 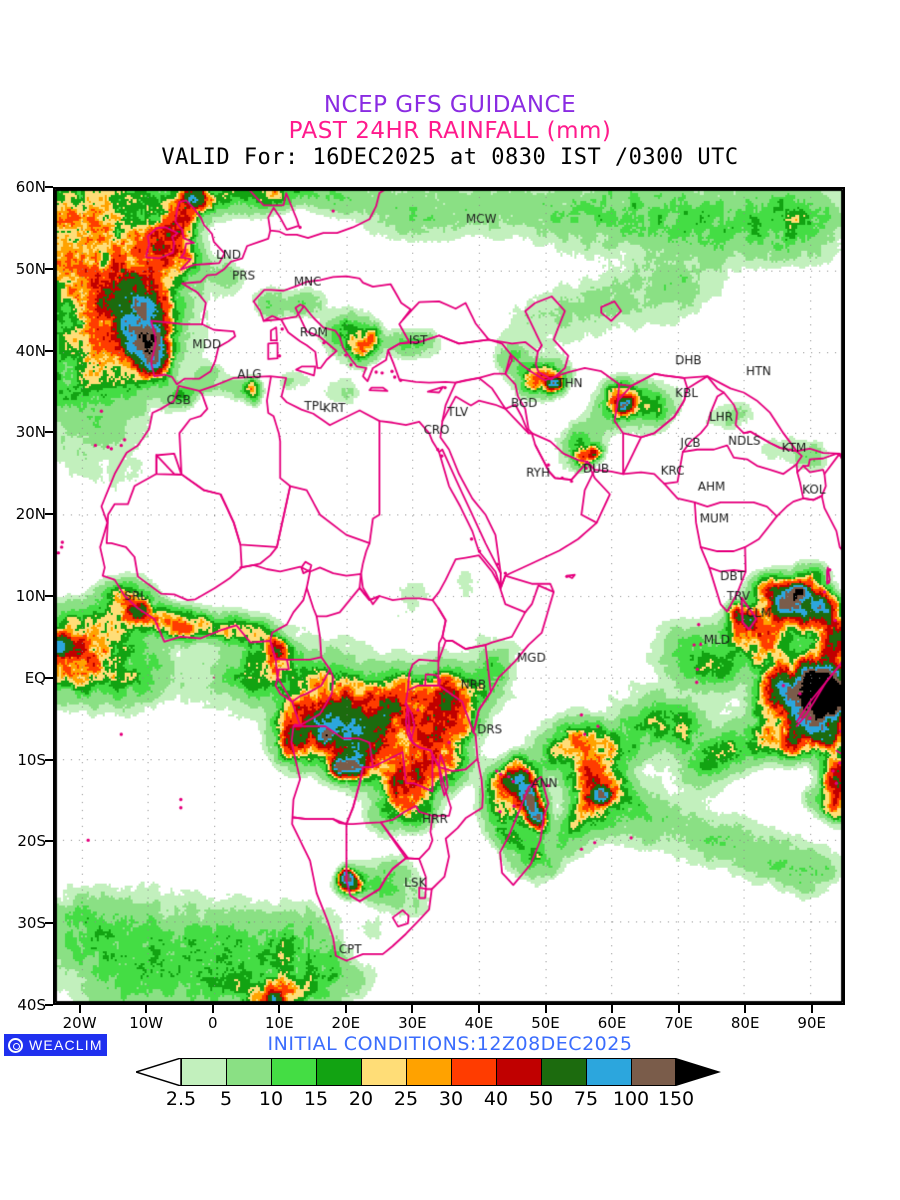 I want to click on colorbar-legend: 2.5 5 10 15 20 25 30 40 50 75 100 150, so click(x=450, y=1088).